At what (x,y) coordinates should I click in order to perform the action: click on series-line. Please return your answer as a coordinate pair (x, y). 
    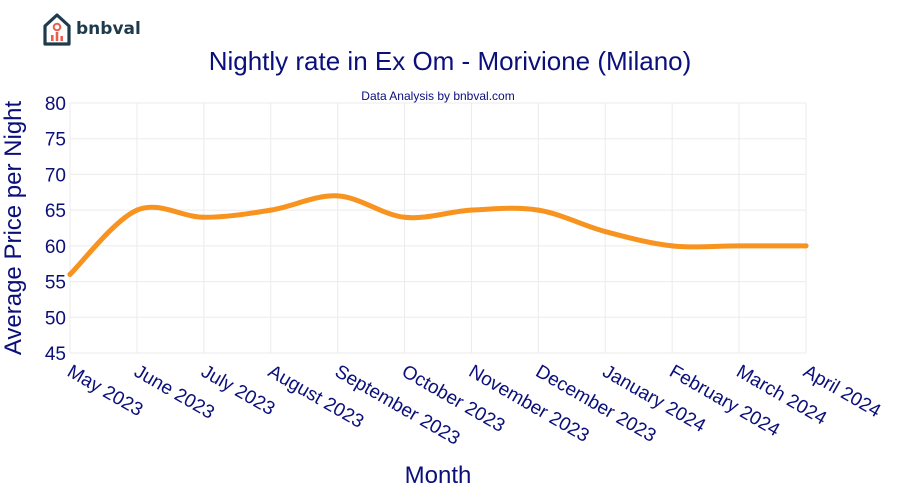
    Looking at the image, I should click on (438, 235).